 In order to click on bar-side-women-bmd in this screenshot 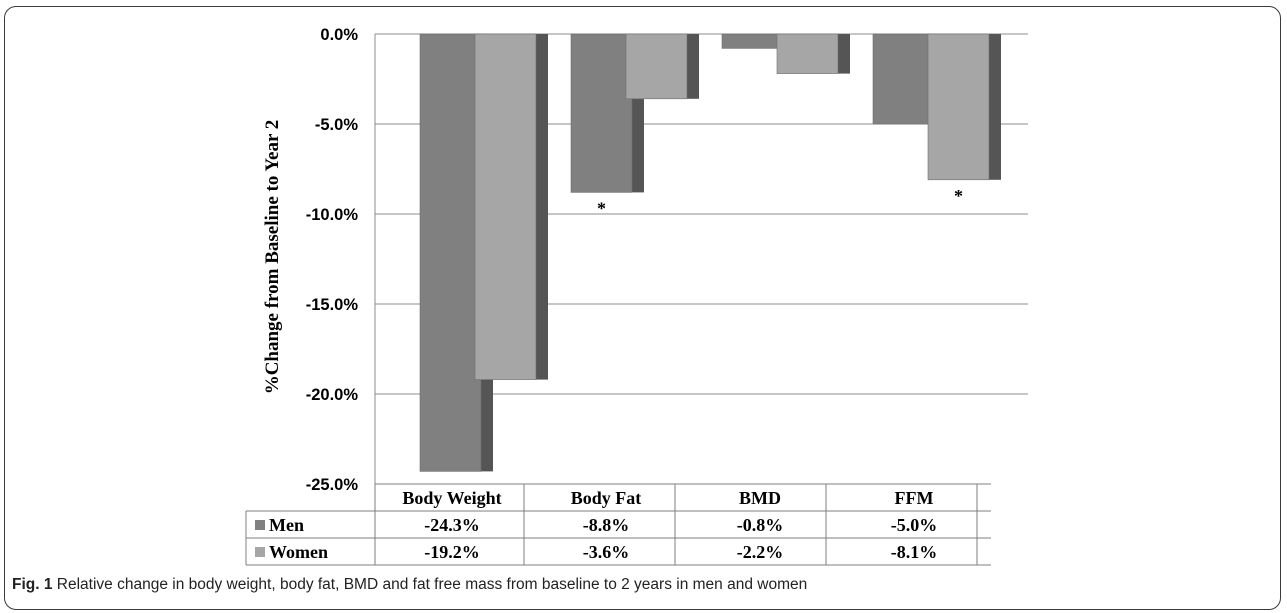, I will do `click(844, 54)`.